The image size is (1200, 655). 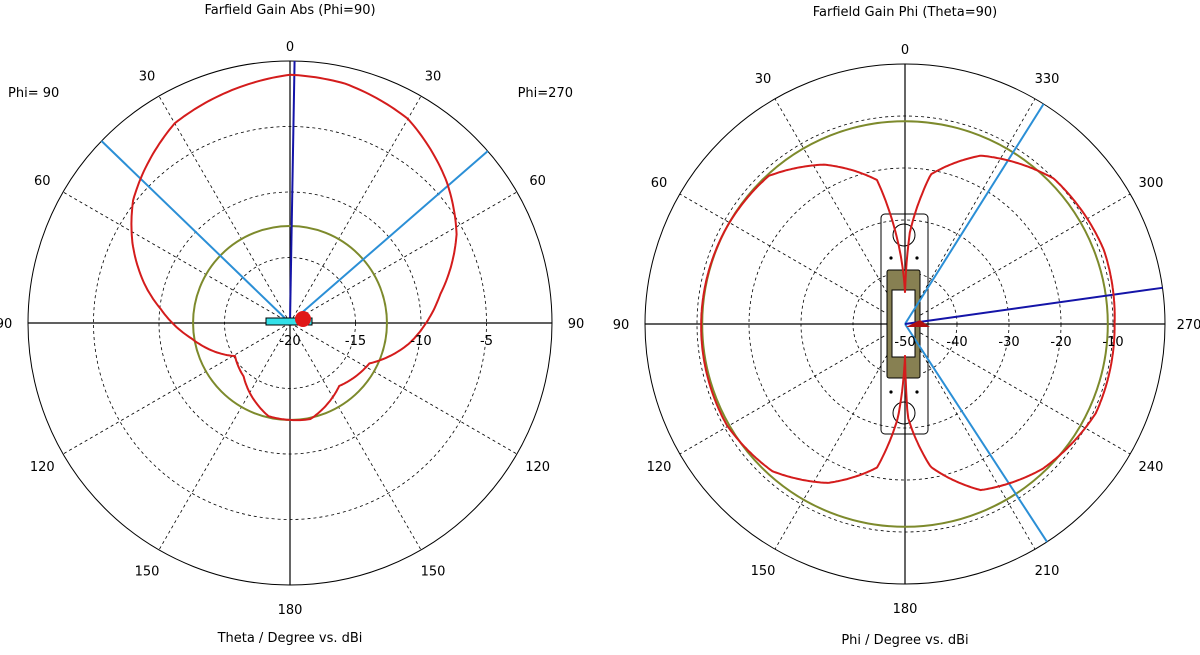 What do you see at coordinates (905, 12) in the screenshot?
I see `chart-title: Farfield Gain Phi (Theta=90)` at bounding box center [905, 12].